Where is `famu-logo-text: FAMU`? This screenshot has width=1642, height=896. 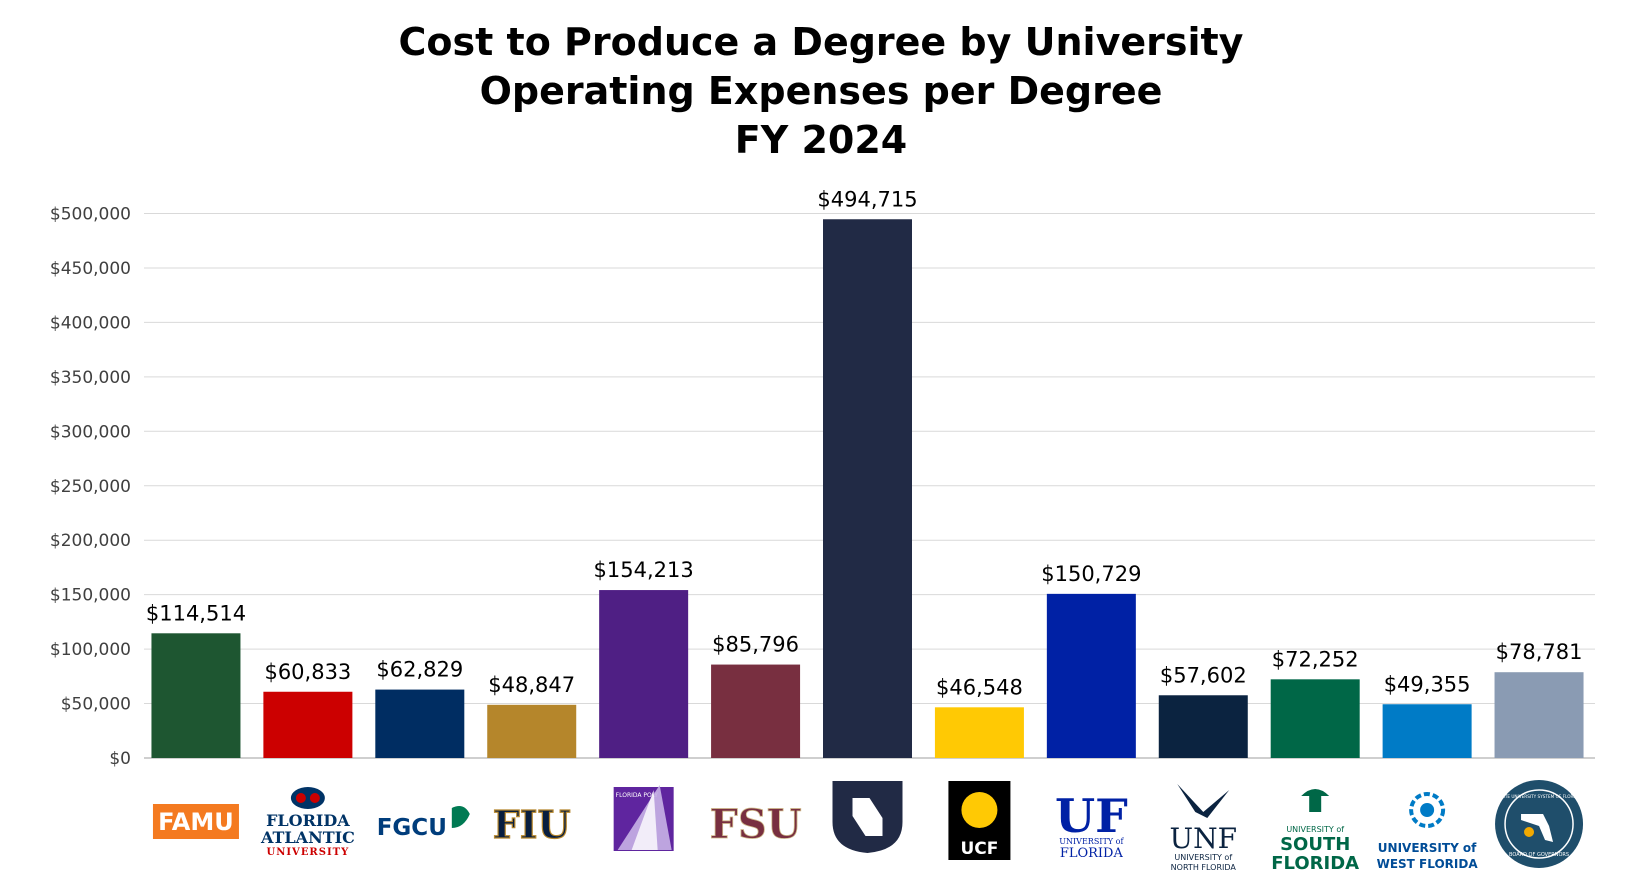
famu-logo-text: FAMU is located at coordinates (196, 822).